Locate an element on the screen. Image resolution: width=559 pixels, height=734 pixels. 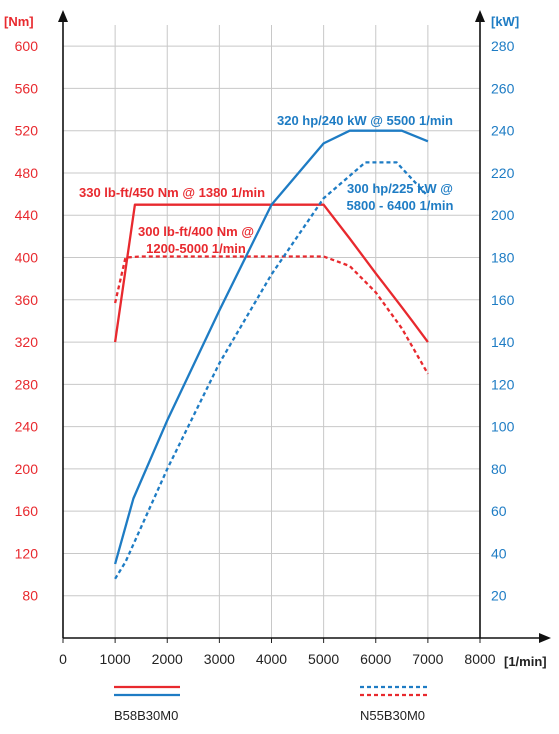
y-right-unit-label: [kW] is located at coordinates (505, 21).